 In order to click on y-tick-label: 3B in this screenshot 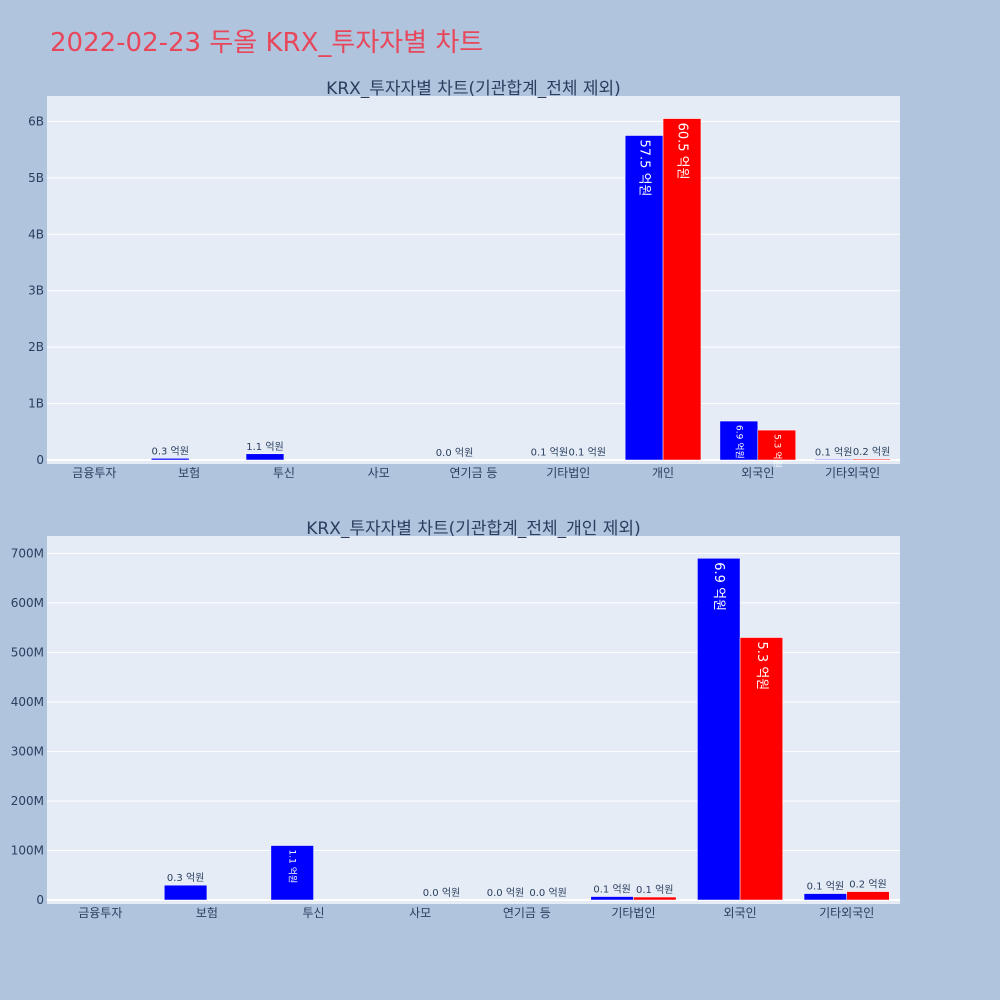, I will do `click(36, 291)`.